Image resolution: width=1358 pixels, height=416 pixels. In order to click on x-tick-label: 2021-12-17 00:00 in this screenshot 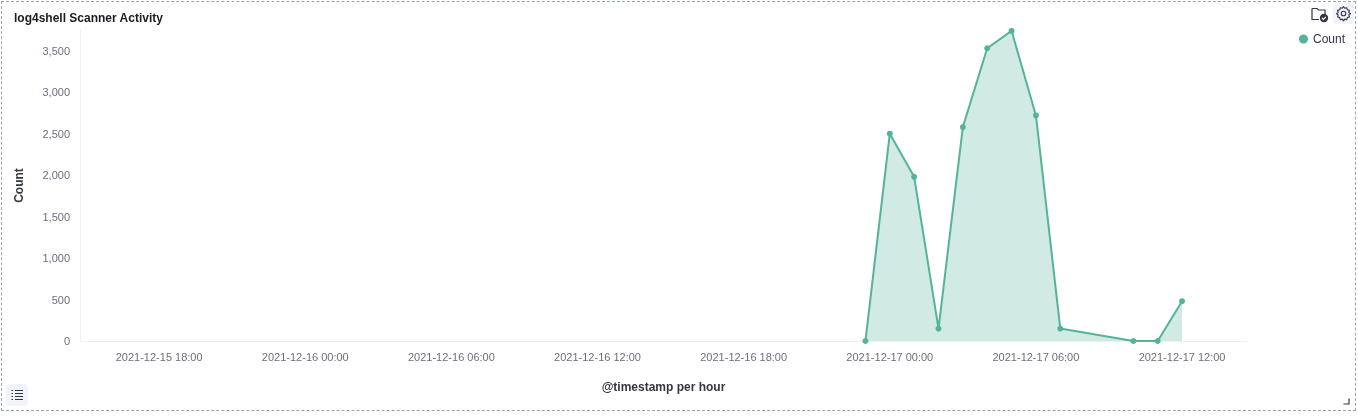, I will do `click(890, 356)`.